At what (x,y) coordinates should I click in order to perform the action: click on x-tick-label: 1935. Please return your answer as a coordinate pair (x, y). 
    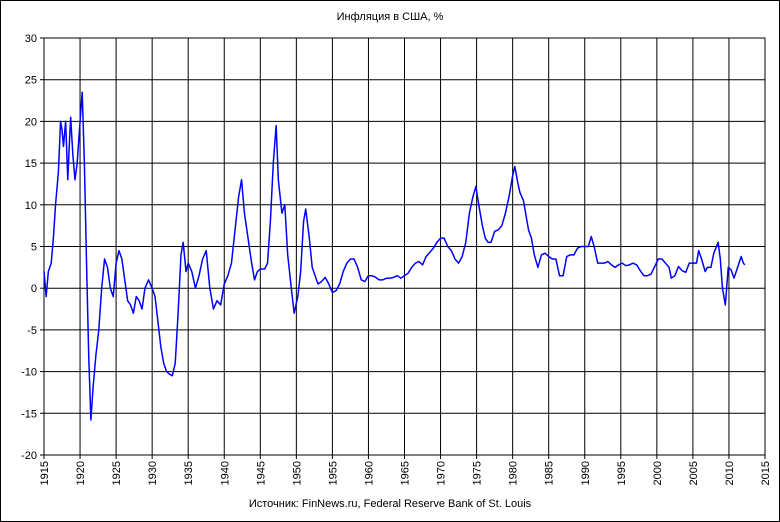
    Looking at the image, I should click on (189, 473).